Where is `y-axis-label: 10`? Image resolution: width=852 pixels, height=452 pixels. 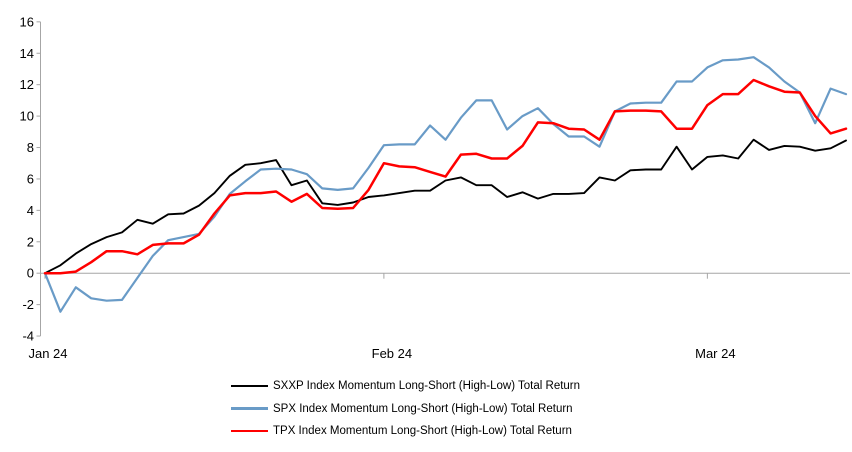
y-axis-label: 10 is located at coordinates (27, 116).